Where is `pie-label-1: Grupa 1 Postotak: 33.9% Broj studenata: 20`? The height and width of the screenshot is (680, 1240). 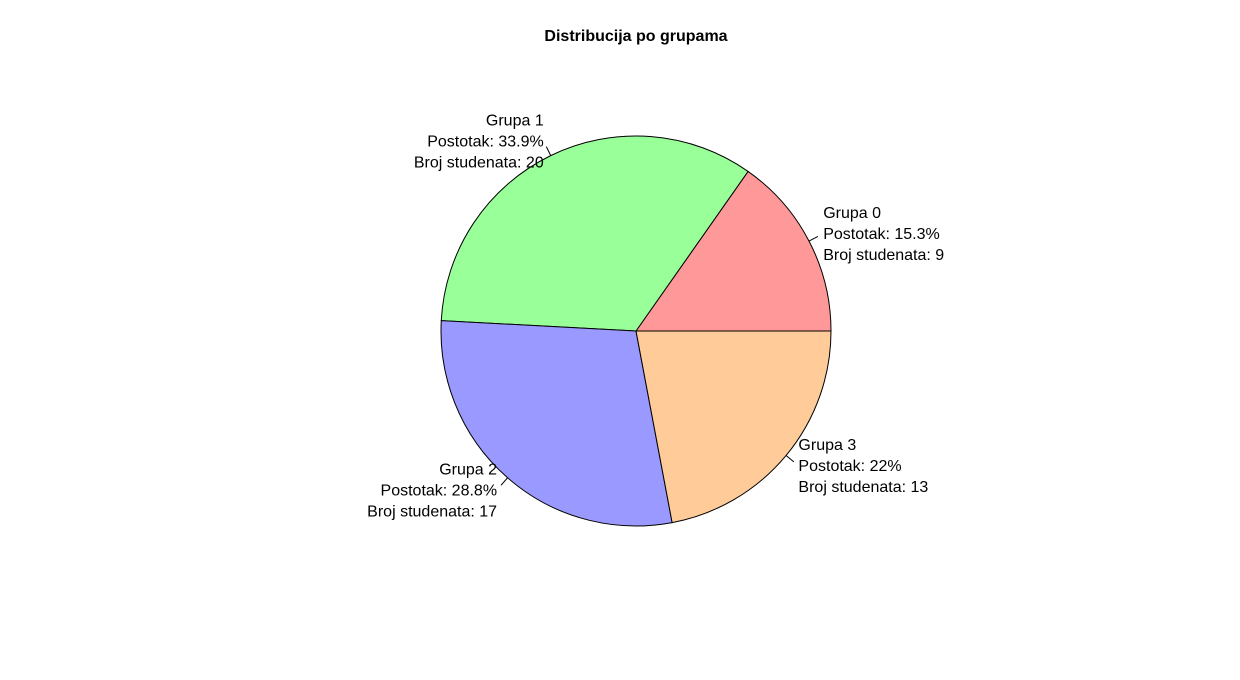 pie-label-1: Grupa 1 Postotak: 33.9% Broj studenata: 20 is located at coordinates (479, 142).